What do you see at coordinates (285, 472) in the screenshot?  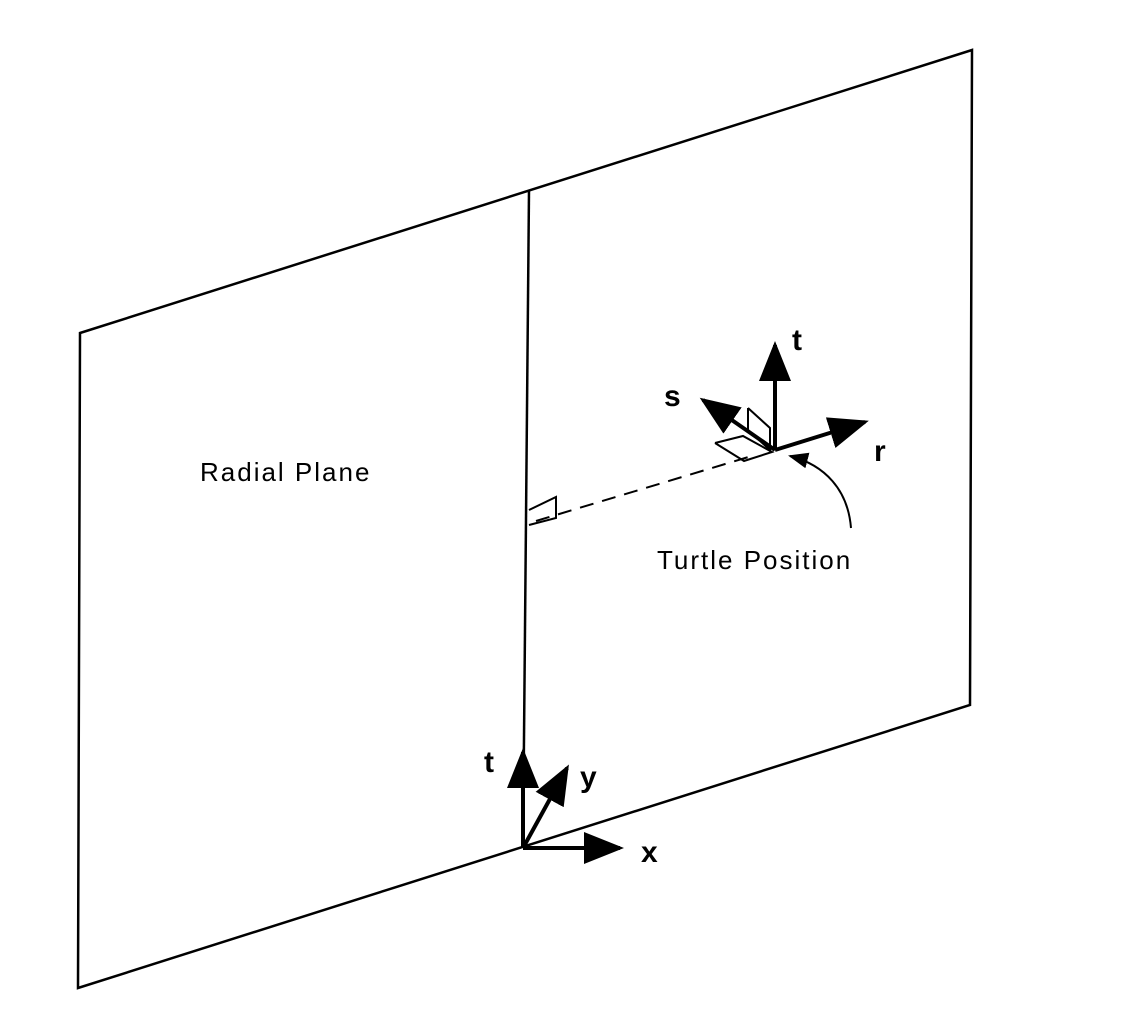 I see `radial-plane-label: Radial Plane` at bounding box center [285, 472].